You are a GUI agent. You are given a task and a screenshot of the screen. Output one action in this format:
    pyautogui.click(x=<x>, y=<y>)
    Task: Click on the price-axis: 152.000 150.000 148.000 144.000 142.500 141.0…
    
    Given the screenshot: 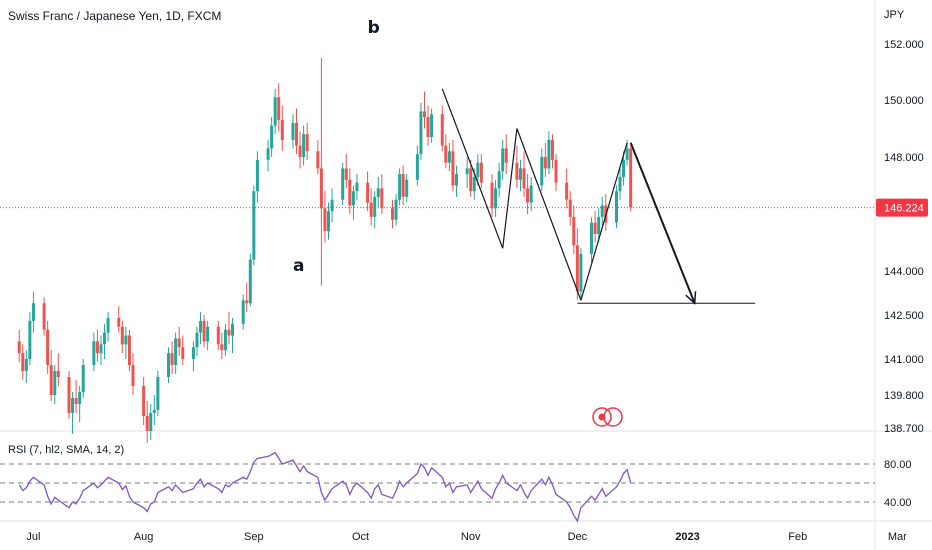 What is the action you would take?
    pyautogui.click(x=904, y=237)
    